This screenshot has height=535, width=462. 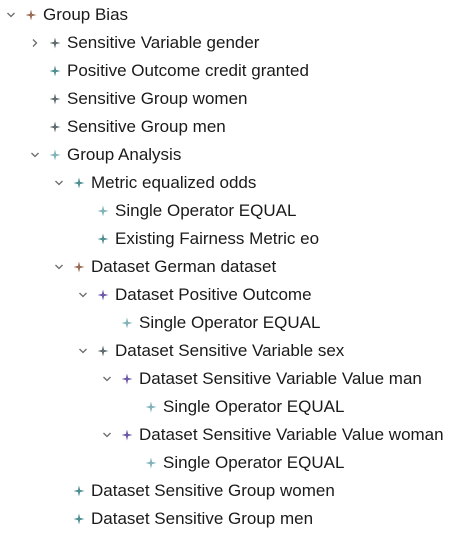 What do you see at coordinates (291, 434) in the screenshot?
I see `tree-item-label: Dataset Sensitive Variable Value woman` at bounding box center [291, 434].